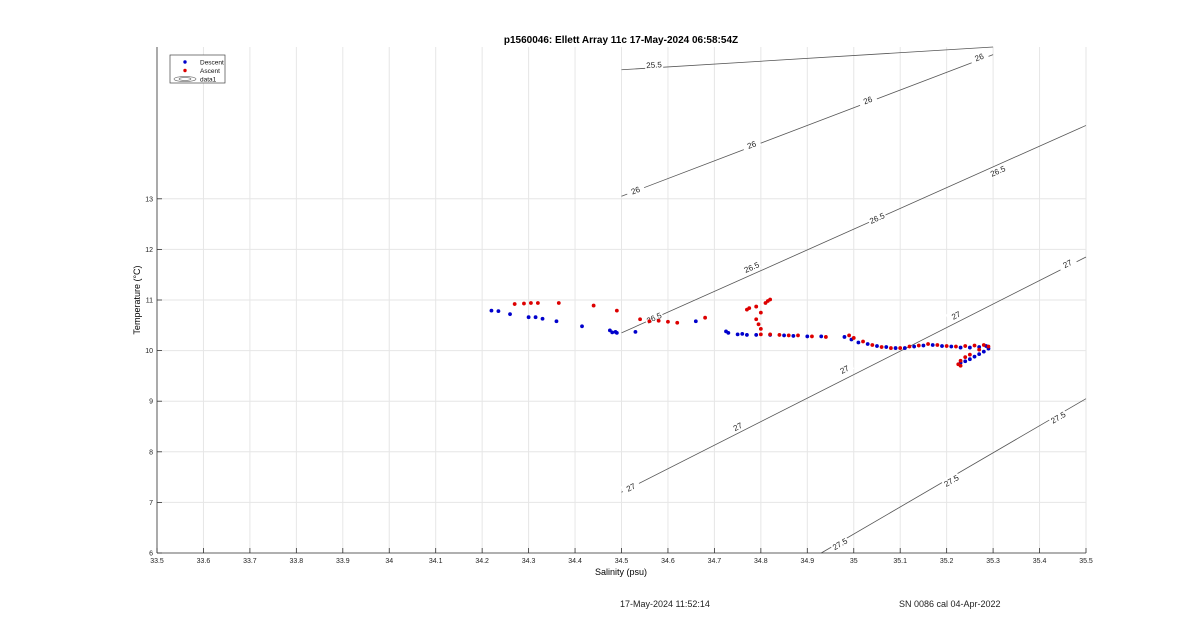 This screenshot has height=622, width=1200. What do you see at coordinates (947, 561) in the screenshot?
I see `x-tick-label: 35.2` at bounding box center [947, 561].